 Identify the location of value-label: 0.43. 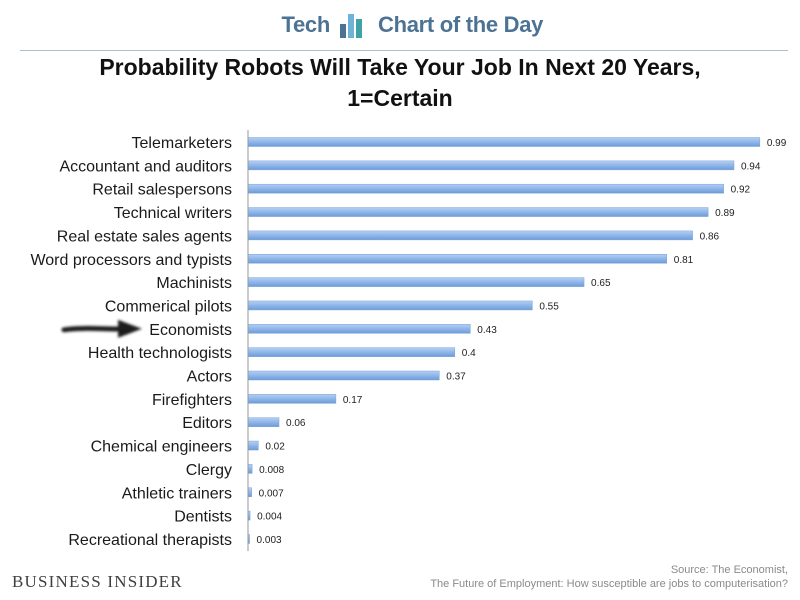
(487, 330).